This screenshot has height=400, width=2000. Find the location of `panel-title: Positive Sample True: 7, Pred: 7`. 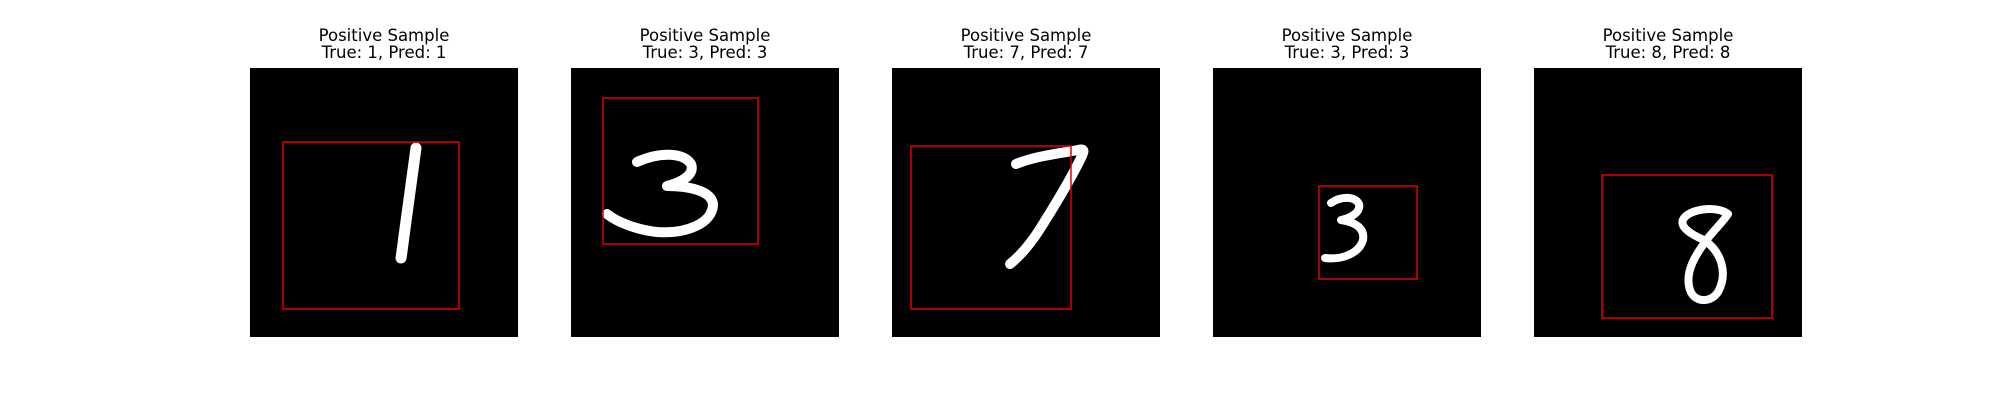

panel-title: Positive Sample True: 7, Pred: 7 is located at coordinates (1026, 44).